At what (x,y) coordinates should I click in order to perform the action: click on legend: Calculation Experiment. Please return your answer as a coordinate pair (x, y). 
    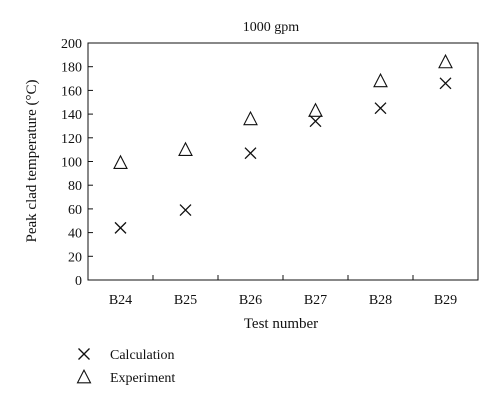
    Looking at the image, I should click on (125, 367).